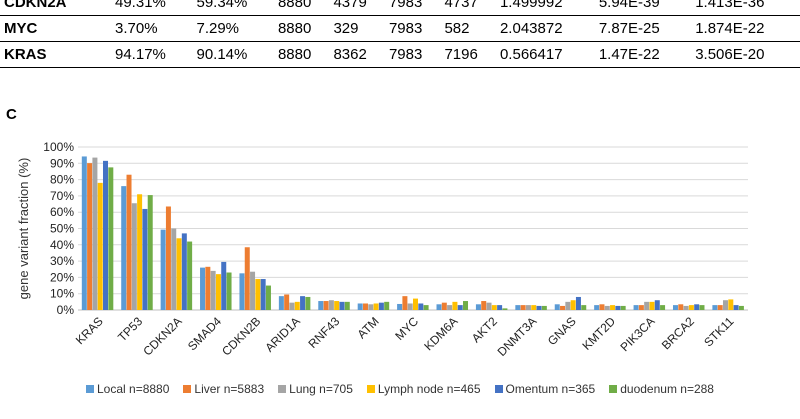 This screenshot has height=419, width=800. I want to click on legend-label: Local n=8880, so click(133, 389).